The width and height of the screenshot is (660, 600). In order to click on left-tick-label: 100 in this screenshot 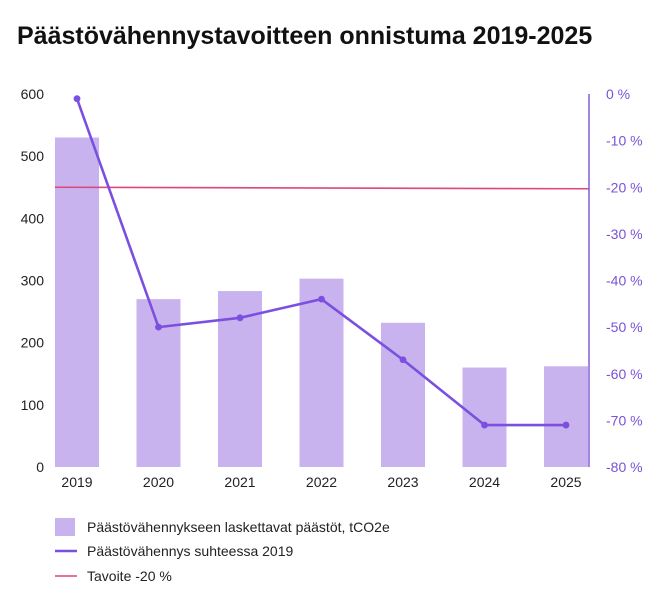, I will do `click(33, 405)`.